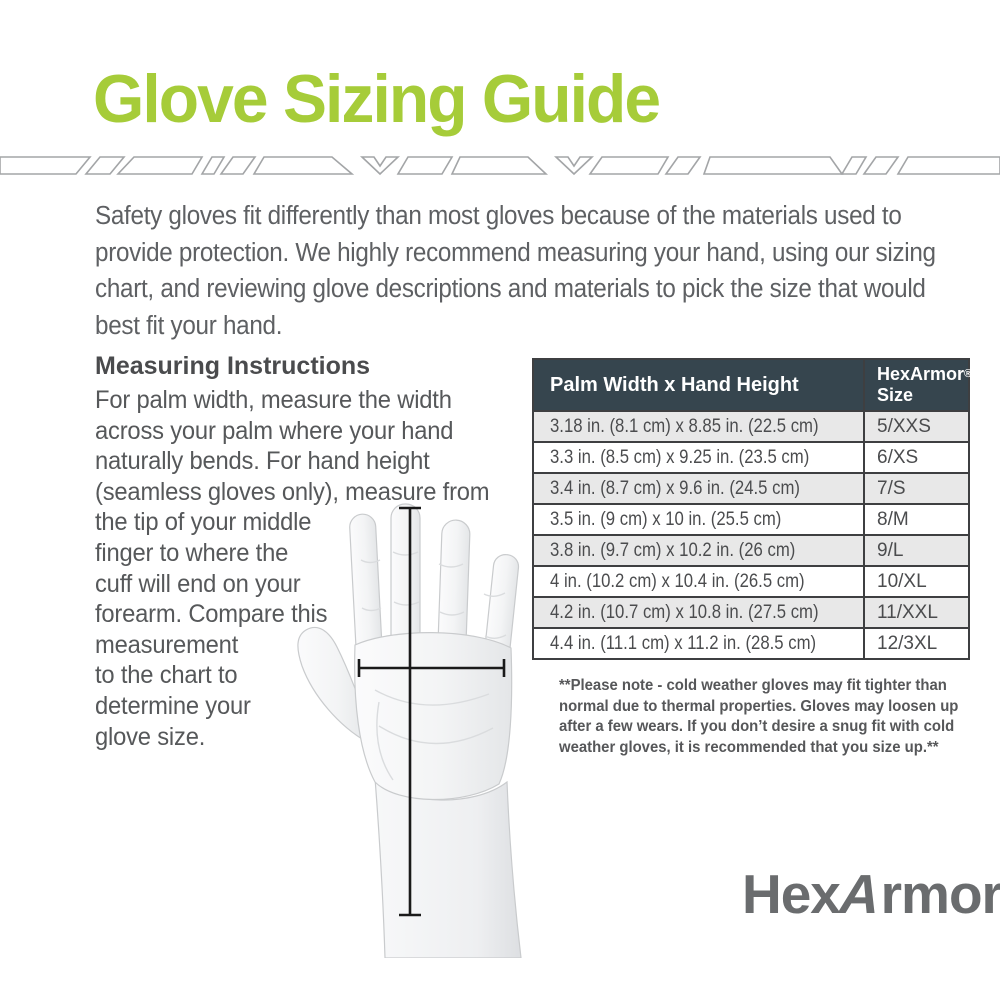 This screenshot has height=1000, width=1000. Describe the element at coordinates (198, 583) in the screenshot. I see `measuring-line: cuff will end on your` at that location.